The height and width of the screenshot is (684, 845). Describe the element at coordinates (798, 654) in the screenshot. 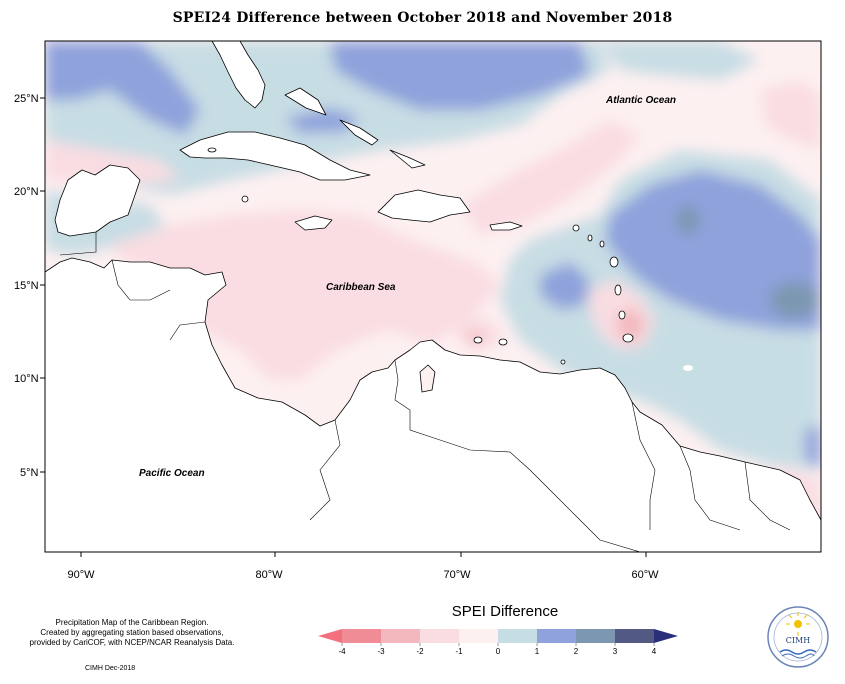

I see `wave-icon` at that location.